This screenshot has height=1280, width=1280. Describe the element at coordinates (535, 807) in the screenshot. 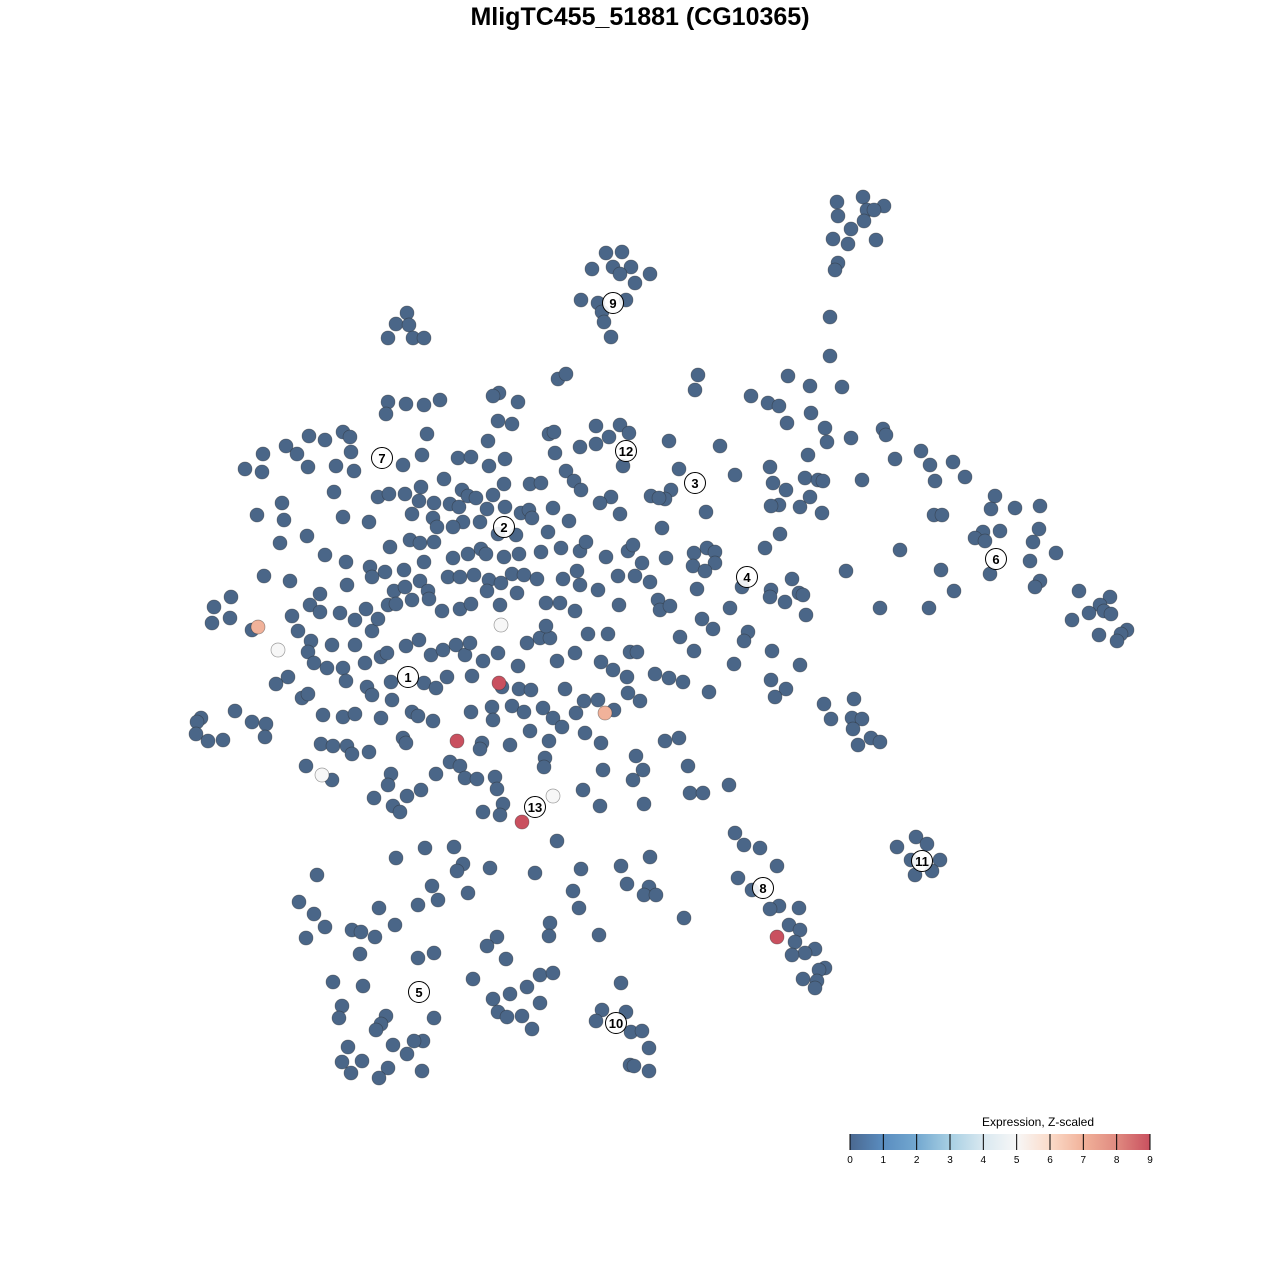

I see `cluster-label-text: 13` at that location.